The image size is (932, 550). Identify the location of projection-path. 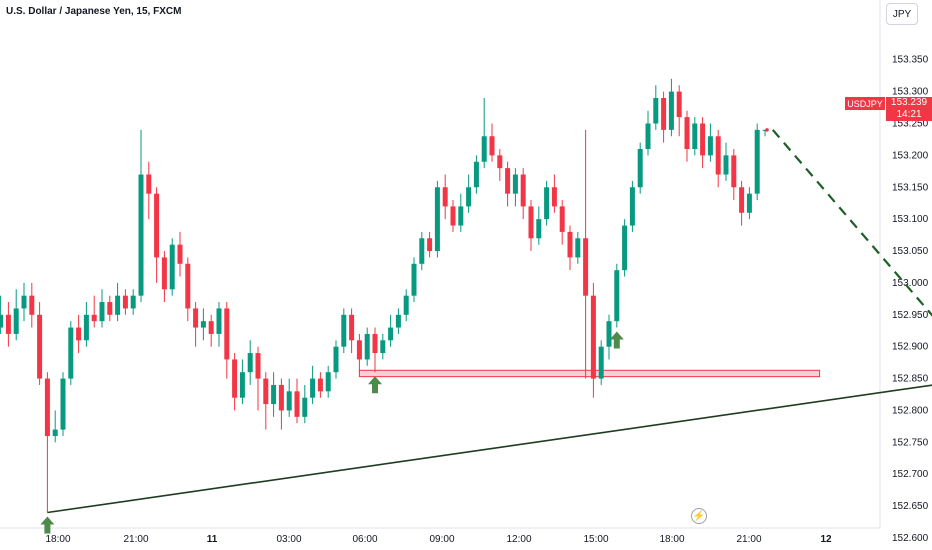
(851, 223).